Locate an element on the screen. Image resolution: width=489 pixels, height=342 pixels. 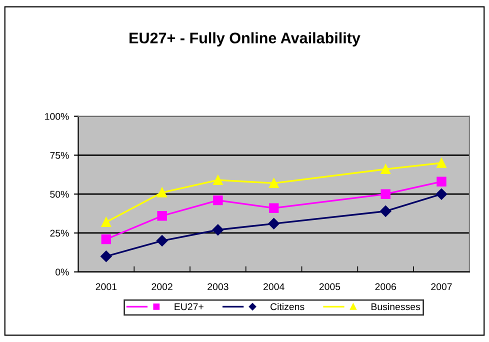
x-tick-label: 2006 is located at coordinates (385, 286).